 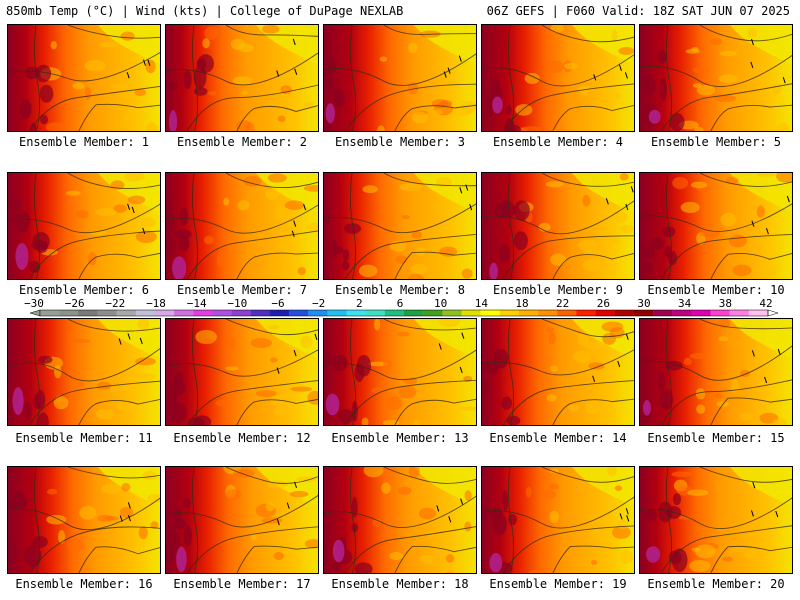 I want to click on colorbar-tick-label: 14, so click(x=482, y=303).